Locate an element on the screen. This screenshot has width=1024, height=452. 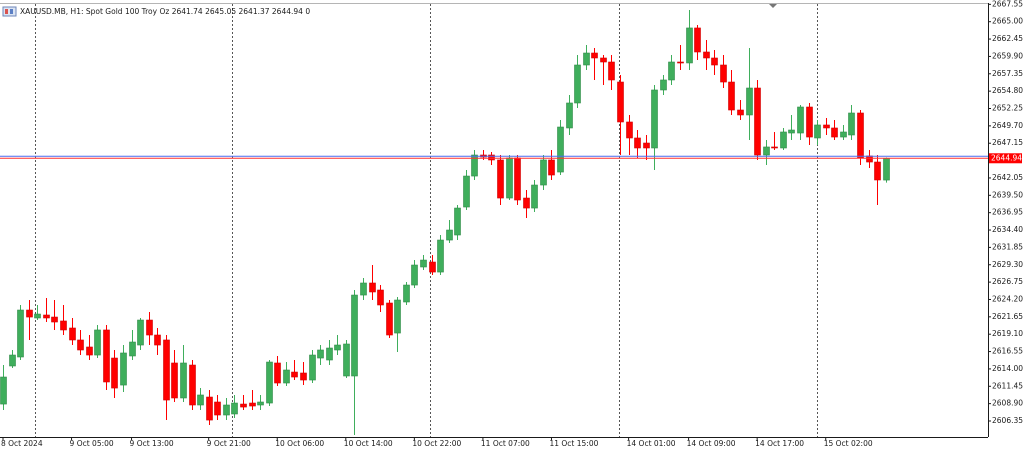
symbol-icon is located at coordinates (9, 11).